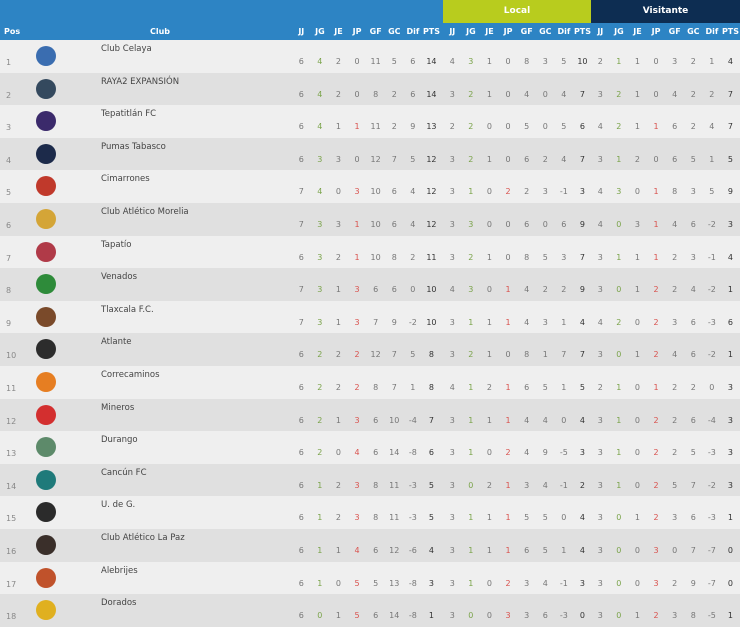  I want to click on club-name: Mineros, so click(118, 407).